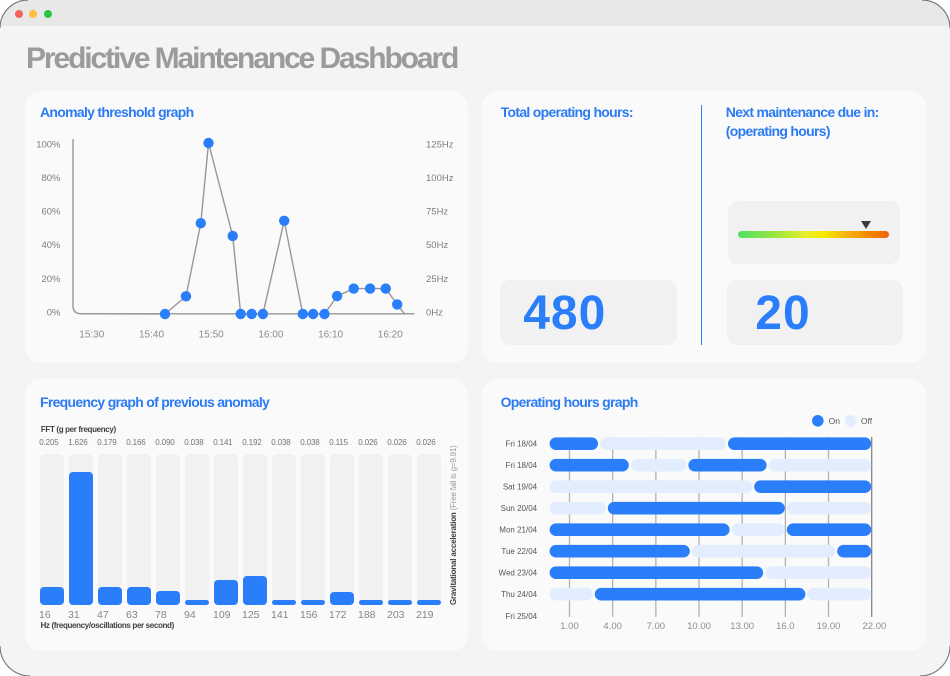 The width and height of the screenshot is (950, 676). I want to click on svg-text: On, so click(835, 421).